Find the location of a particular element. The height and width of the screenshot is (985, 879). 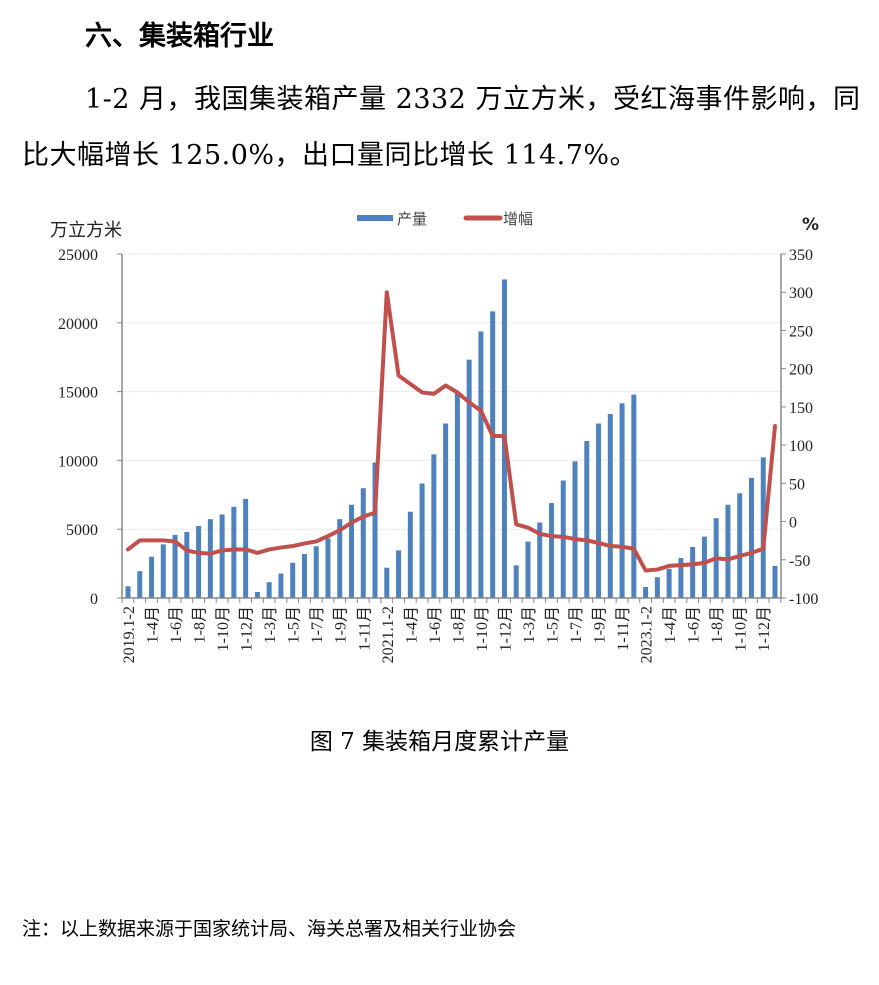

footnote: 注：以上数据来源于国家统计局、海关总署及相关行业协会 is located at coordinates (269, 929).